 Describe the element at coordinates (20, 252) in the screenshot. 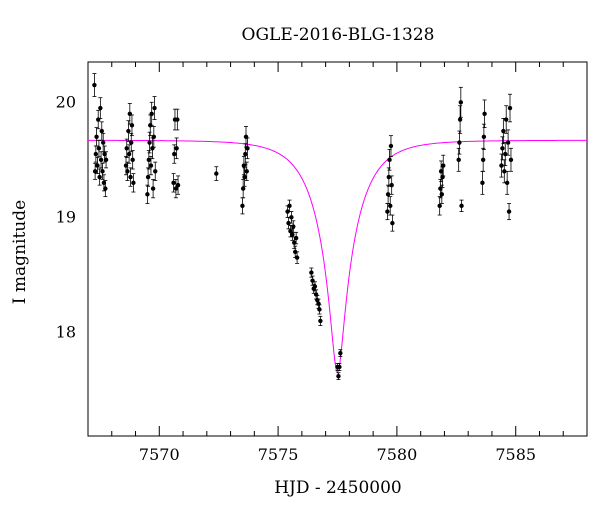

I see `y-axis-label: I magnitude` at that location.